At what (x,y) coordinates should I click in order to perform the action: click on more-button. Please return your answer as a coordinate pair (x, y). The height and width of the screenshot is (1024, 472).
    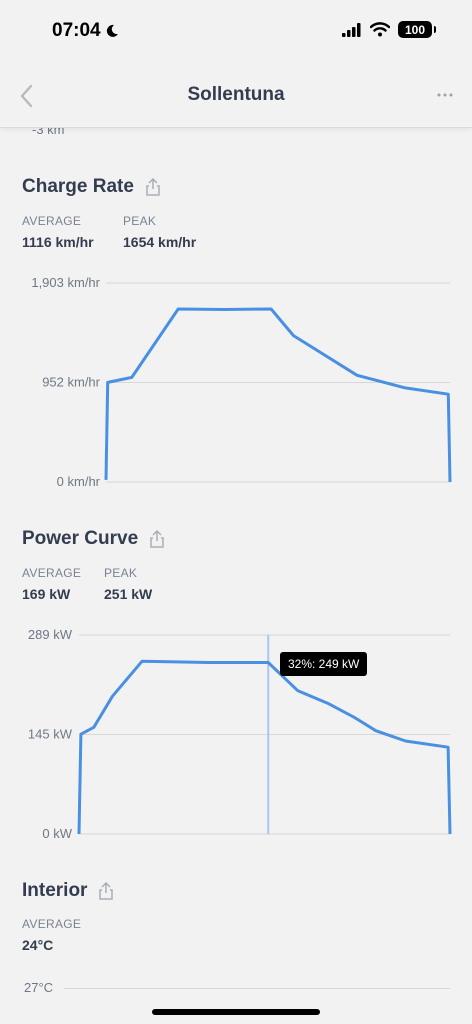
    Looking at the image, I should click on (445, 95).